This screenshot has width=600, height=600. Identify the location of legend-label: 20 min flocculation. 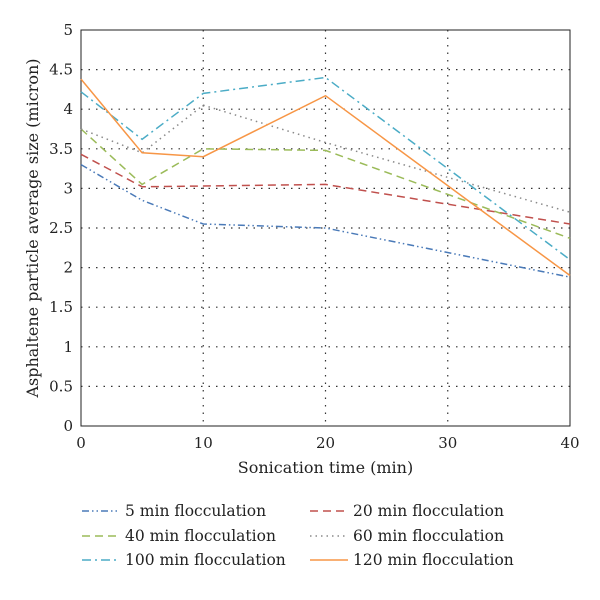
(428, 511).